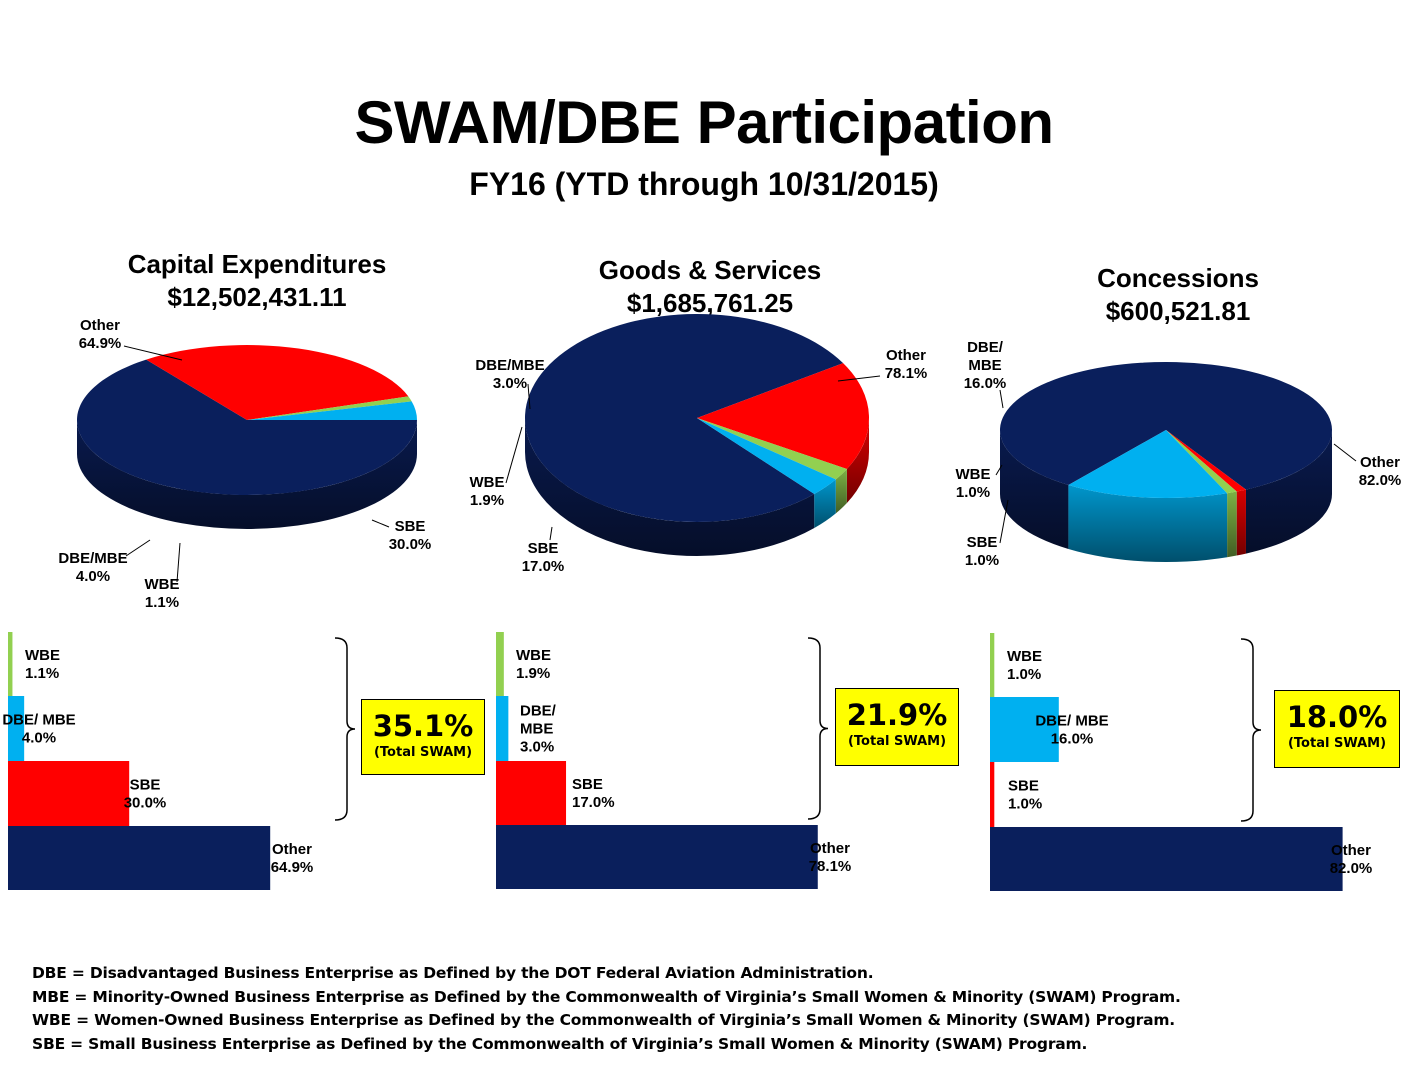 Image resolution: width=1408 pixels, height=1088 pixels. Describe the element at coordinates (292, 858) in the screenshot. I see `bar-label-other: Other 64.9%` at that location.